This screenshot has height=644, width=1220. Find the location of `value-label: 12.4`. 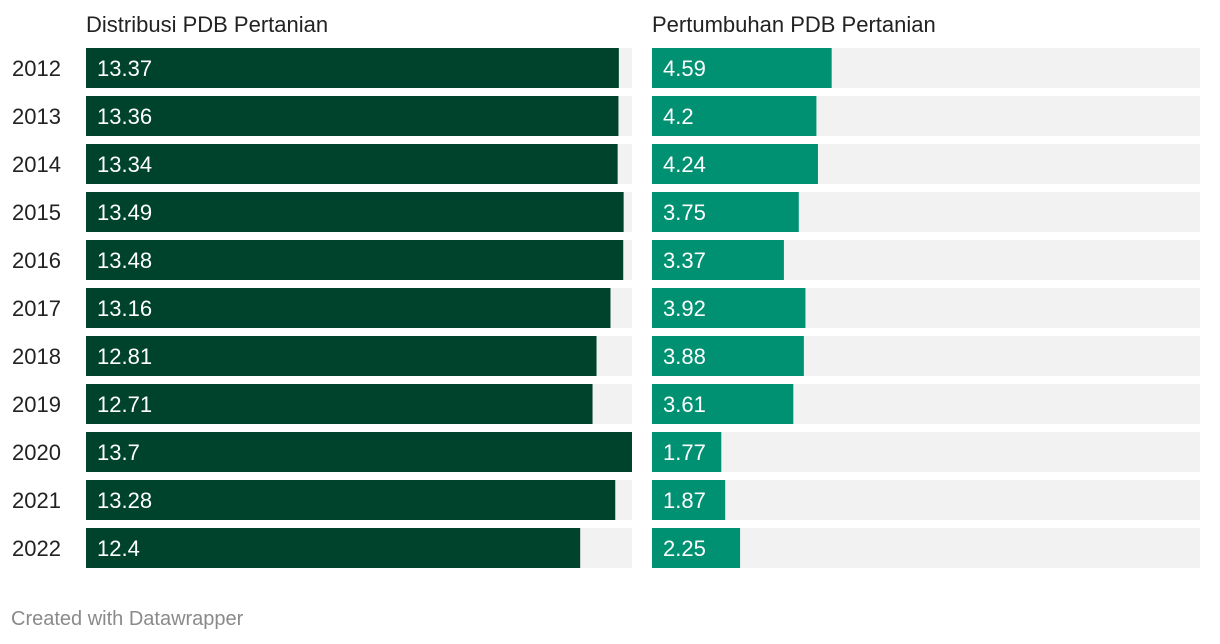

value-label: 12.4 is located at coordinates (118, 548).